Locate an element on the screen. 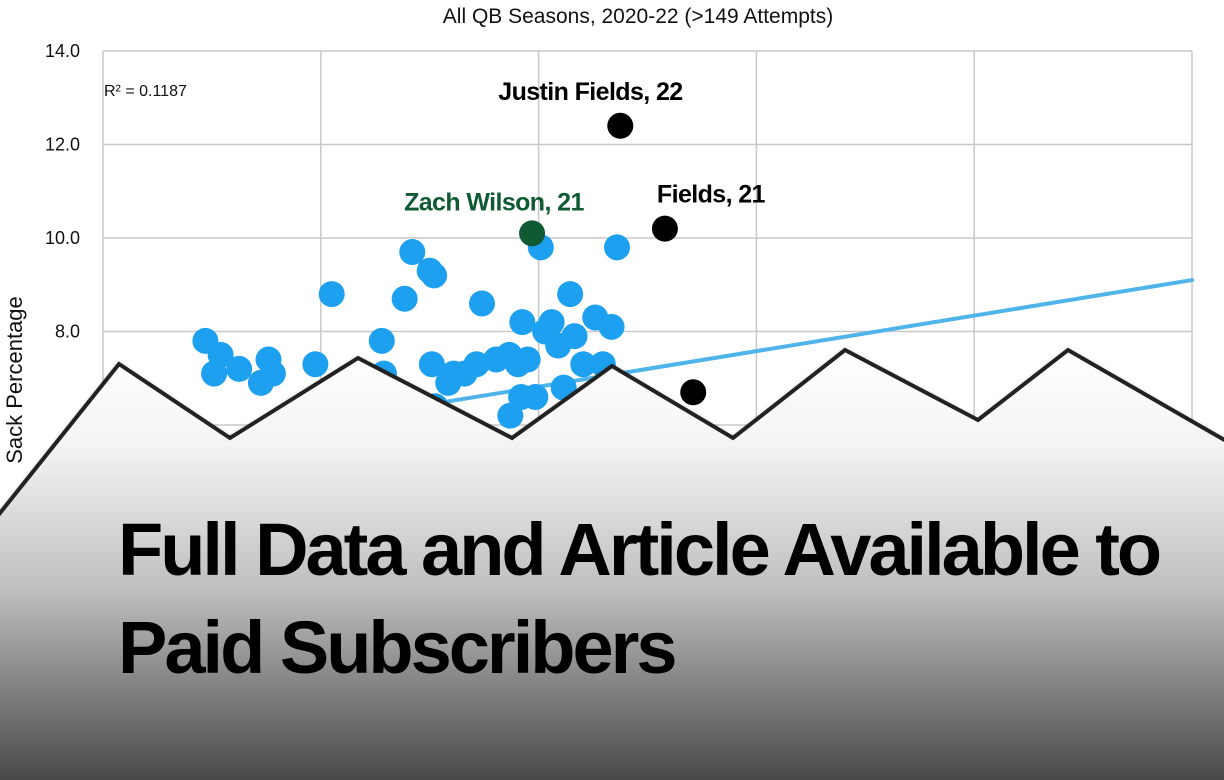  highlight-point is located at coordinates (532, 233).